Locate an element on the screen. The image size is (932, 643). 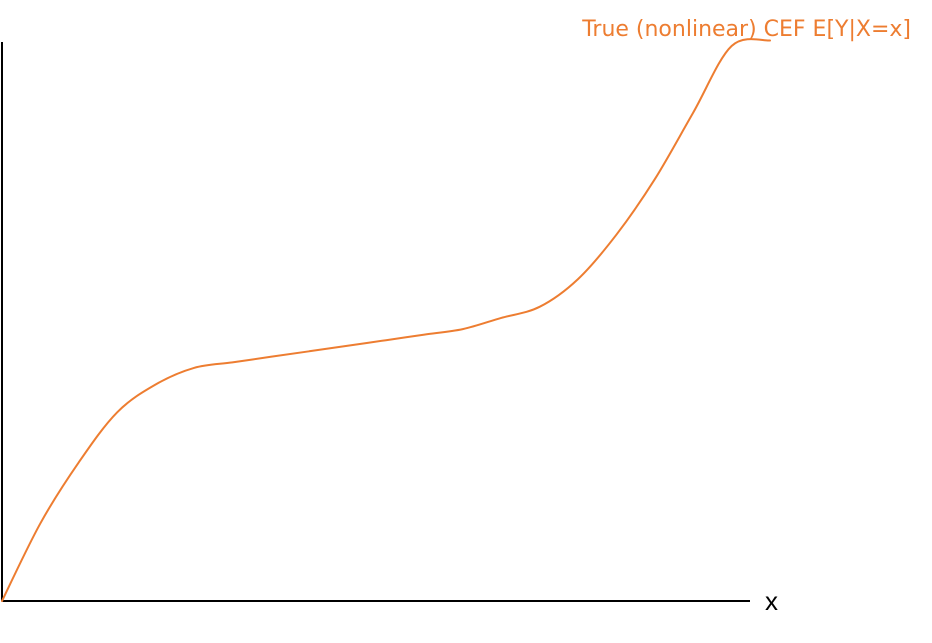
x-axis-label: x is located at coordinates (771, 601).